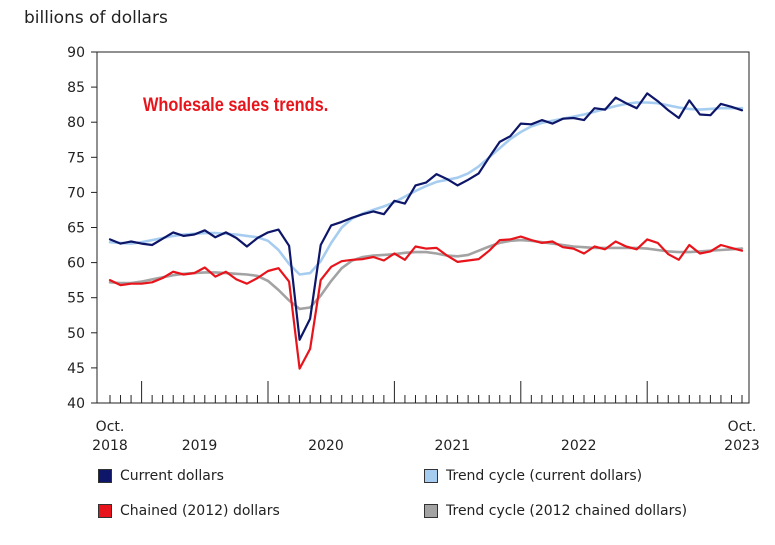 The image size is (775, 545). Describe the element at coordinates (326, 446) in the screenshot. I see `x-year-label-2020: 2020` at that location.